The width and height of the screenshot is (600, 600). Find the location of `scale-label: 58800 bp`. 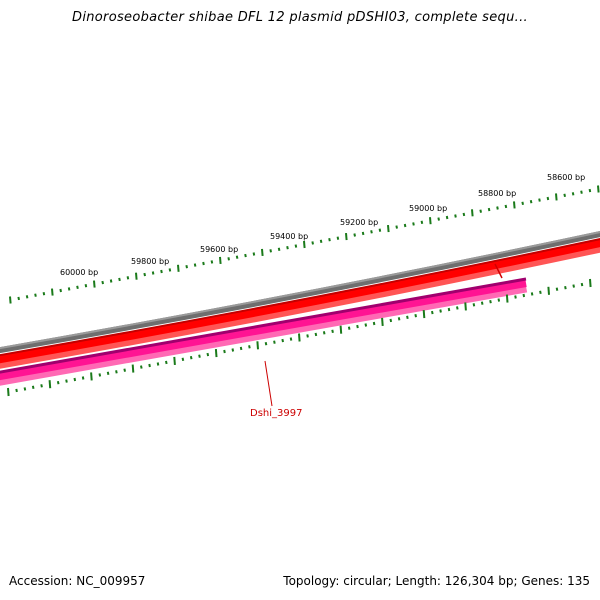

scale-label: 58800 bp is located at coordinates (497, 193).